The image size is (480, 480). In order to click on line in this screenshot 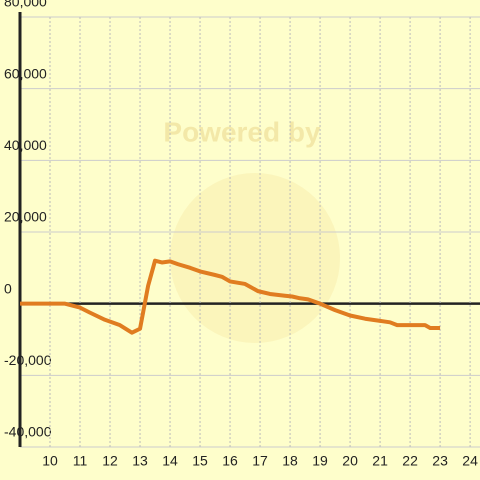, I will do `click(230, 296)`.